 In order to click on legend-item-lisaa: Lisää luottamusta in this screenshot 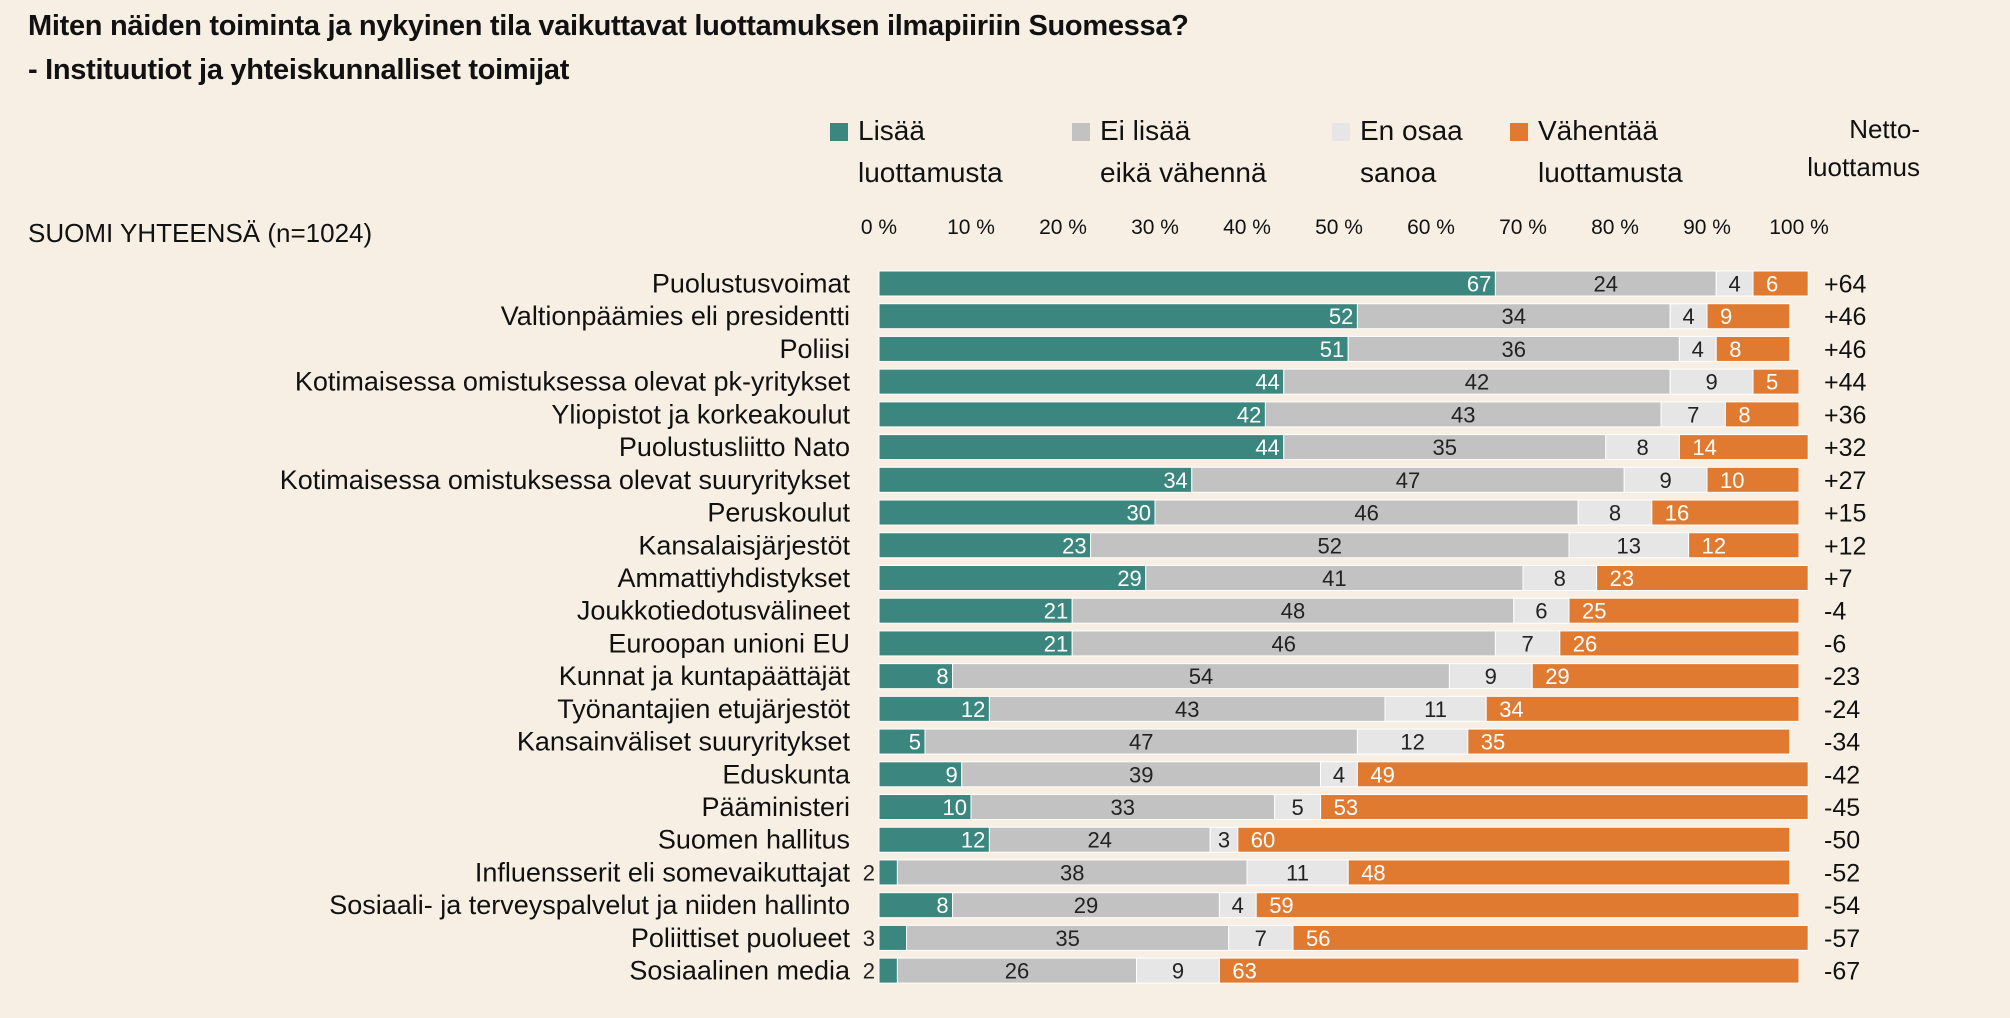, I will do `click(916, 152)`.